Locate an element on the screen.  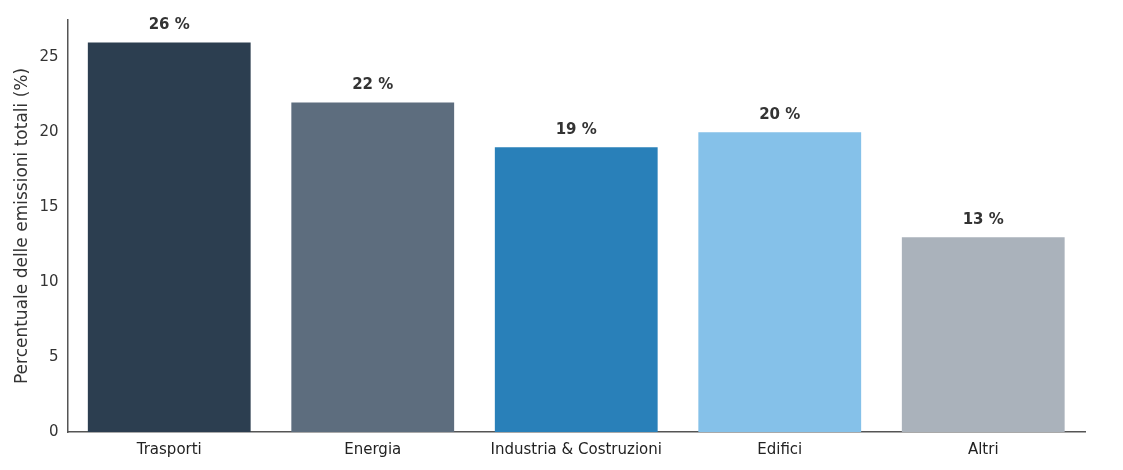
y-tick-label: 25 is located at coordinates (49, 56).